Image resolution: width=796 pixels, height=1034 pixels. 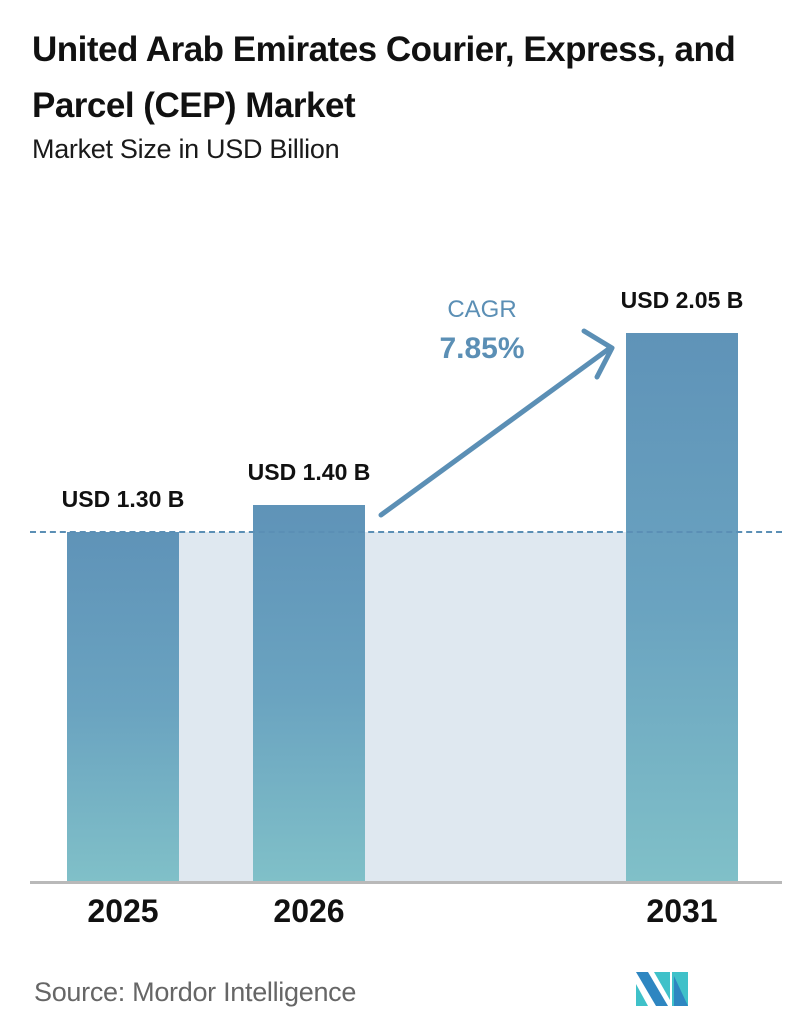 I want to click on value-label-2031: USD 2.05 B, so click(x=682, y=300).